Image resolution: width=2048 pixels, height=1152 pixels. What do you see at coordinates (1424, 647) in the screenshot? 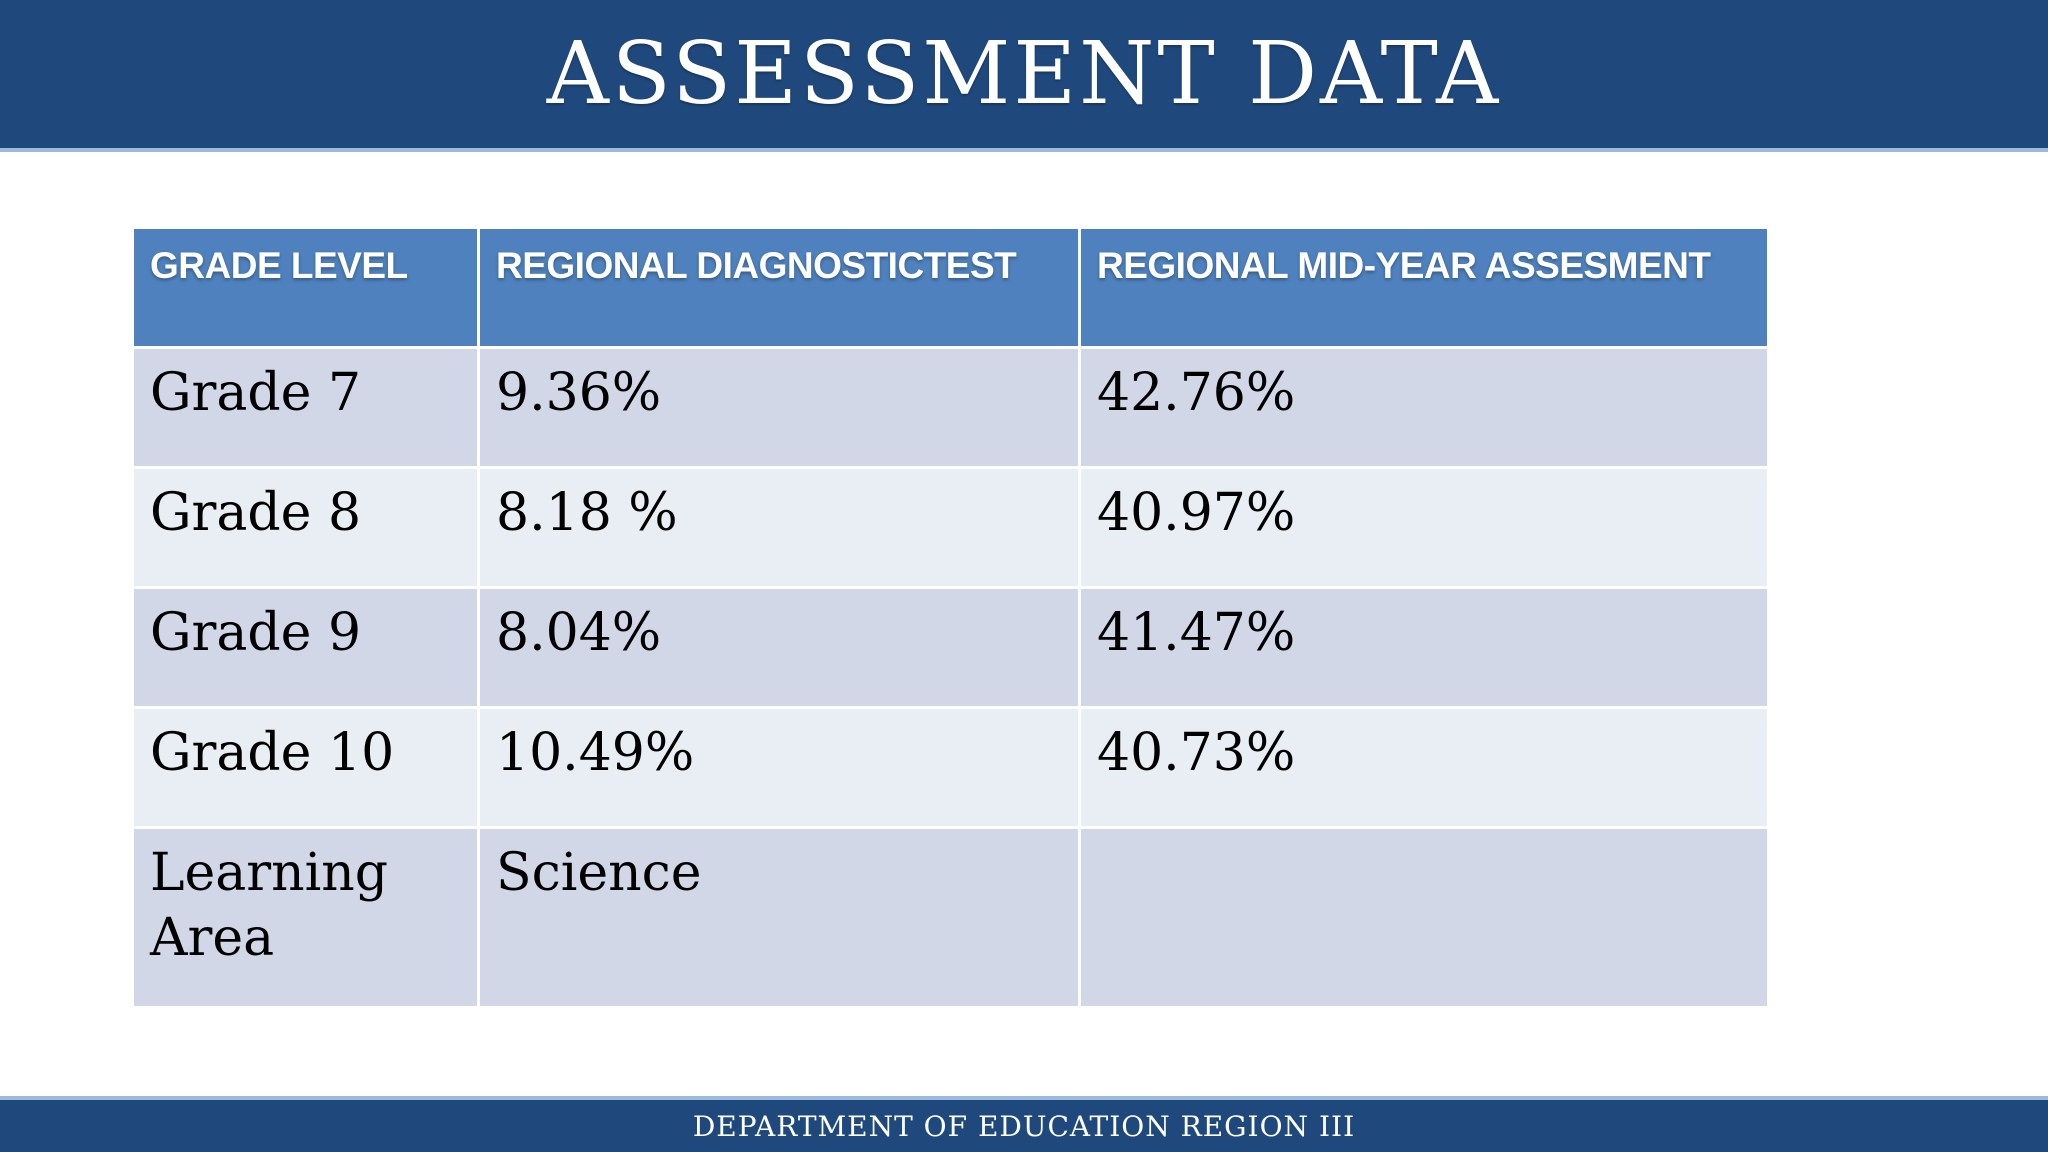
I see `cell-midyear-value: 41.47%` at bounding box center [1424, 647].